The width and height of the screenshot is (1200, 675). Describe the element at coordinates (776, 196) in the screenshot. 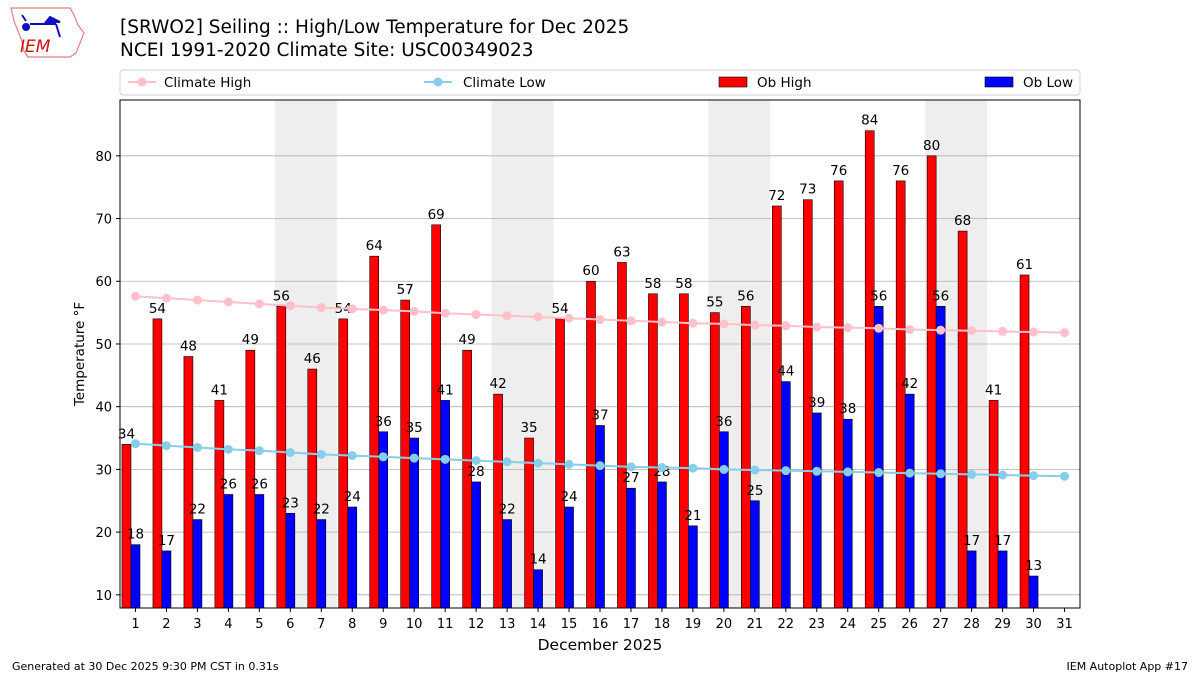

I see `ob-high-bar-label: 72` at that location.